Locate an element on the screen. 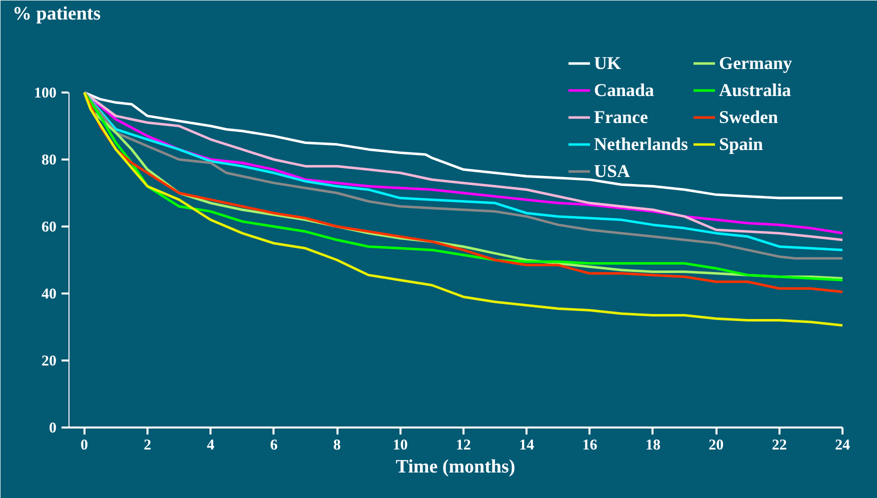 The height and width of the screenshot is (498, 877). y-tick-label: 40 is located at coordinates (49, 294).